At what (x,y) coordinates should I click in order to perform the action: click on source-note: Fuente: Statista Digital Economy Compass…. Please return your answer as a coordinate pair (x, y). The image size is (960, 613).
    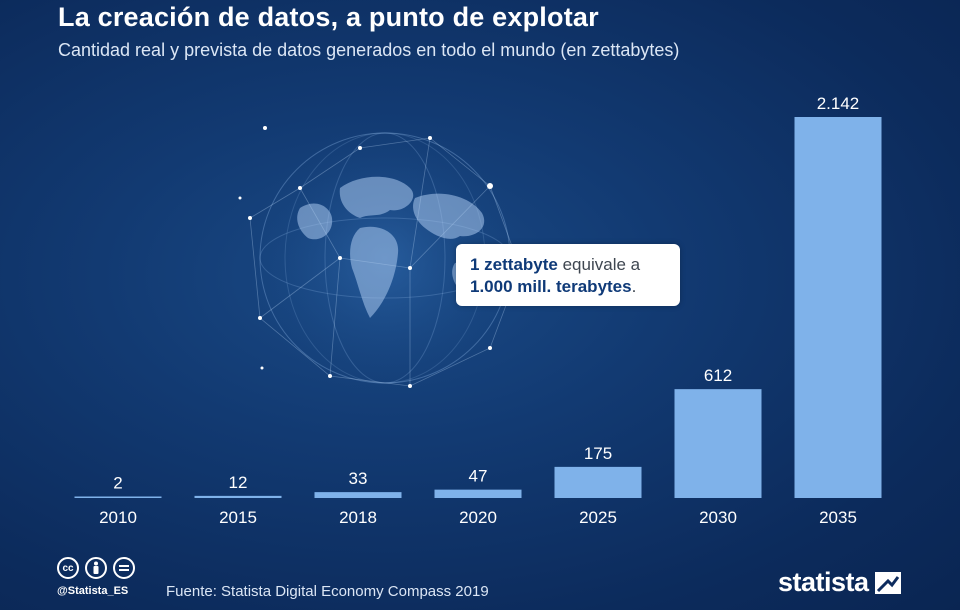
    Looking at the image, I should click on (327, 591).